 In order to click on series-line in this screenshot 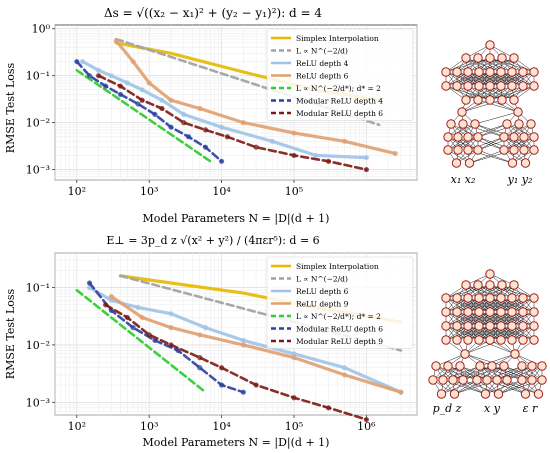, I will do `click(149, 111)`.